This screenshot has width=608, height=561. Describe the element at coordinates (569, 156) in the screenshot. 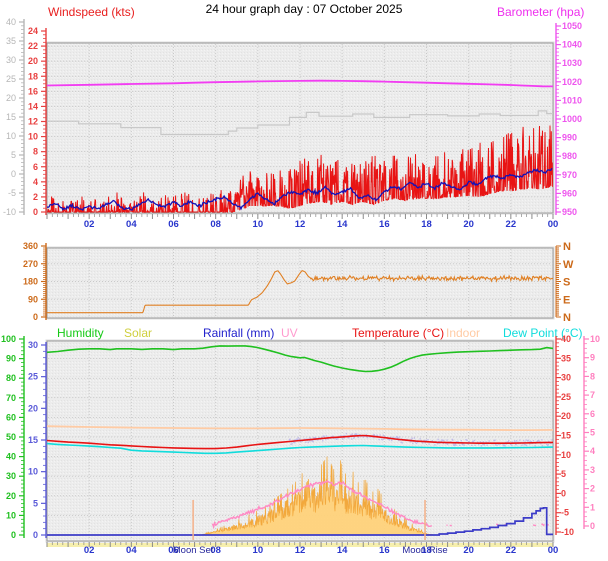

I see `baro-tick-label: 980` at that location.